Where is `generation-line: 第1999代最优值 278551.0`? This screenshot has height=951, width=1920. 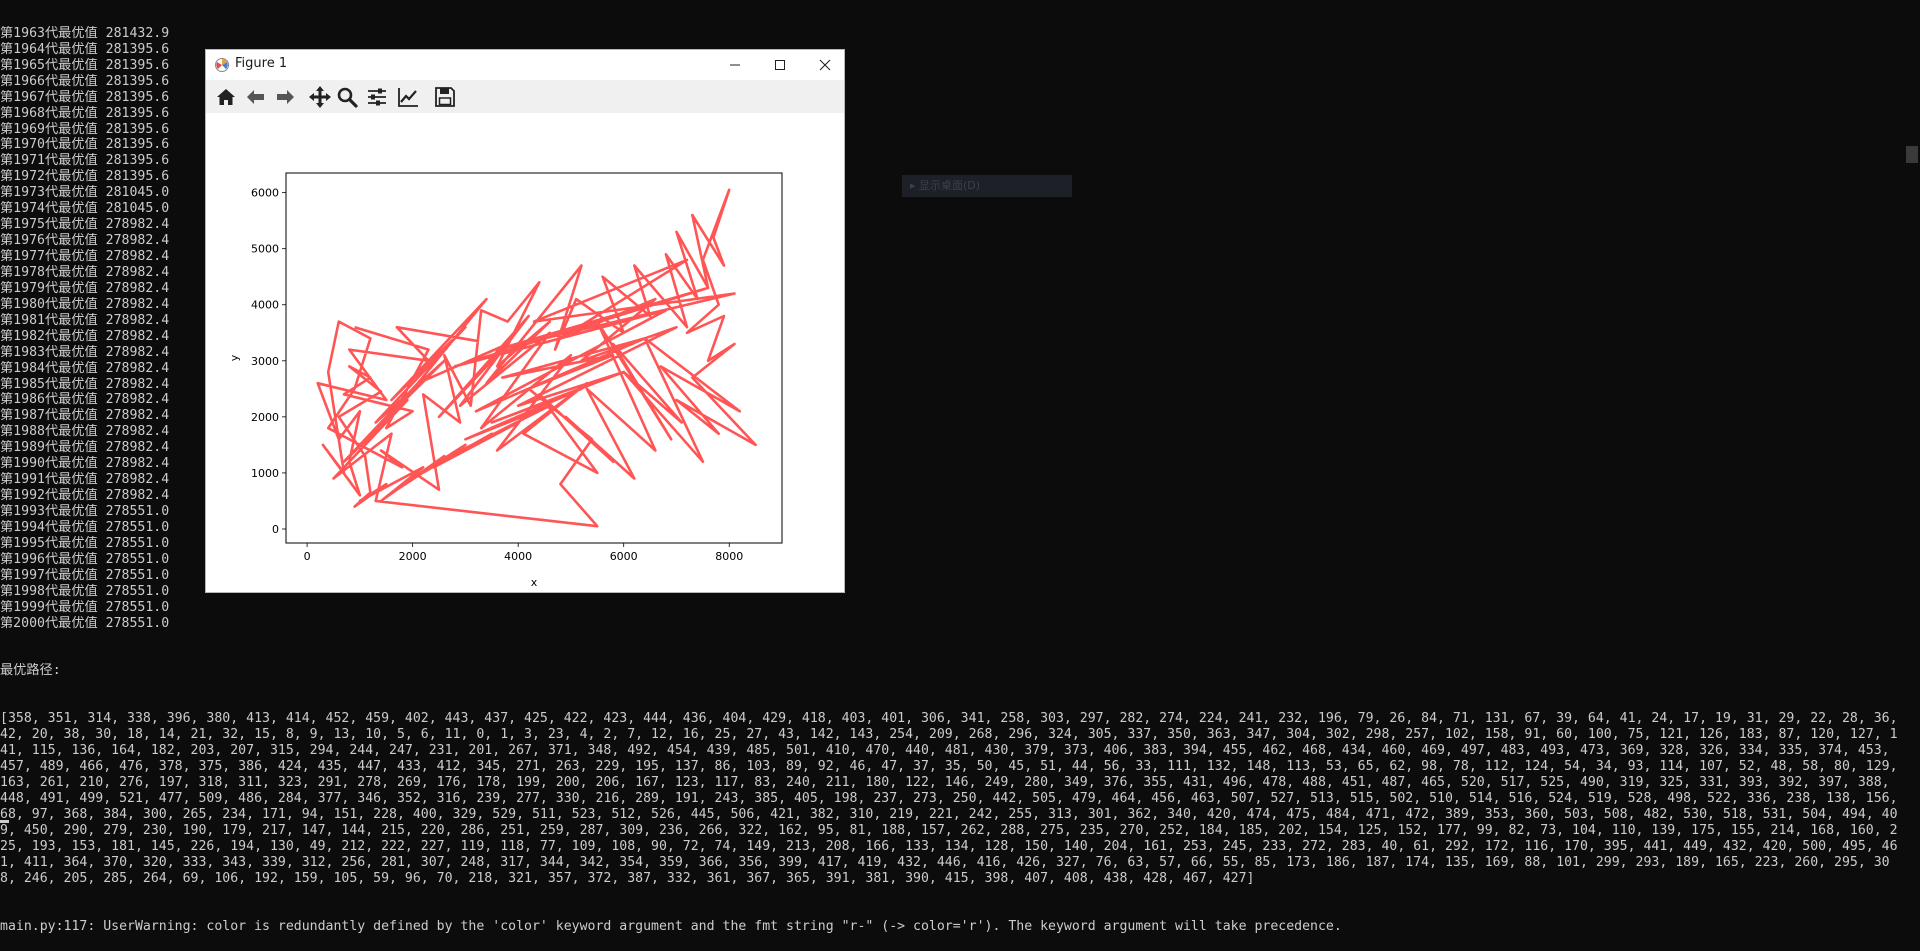
generation-line: 第1999代最优值 278551.0 is located at coordinates (85, 607).